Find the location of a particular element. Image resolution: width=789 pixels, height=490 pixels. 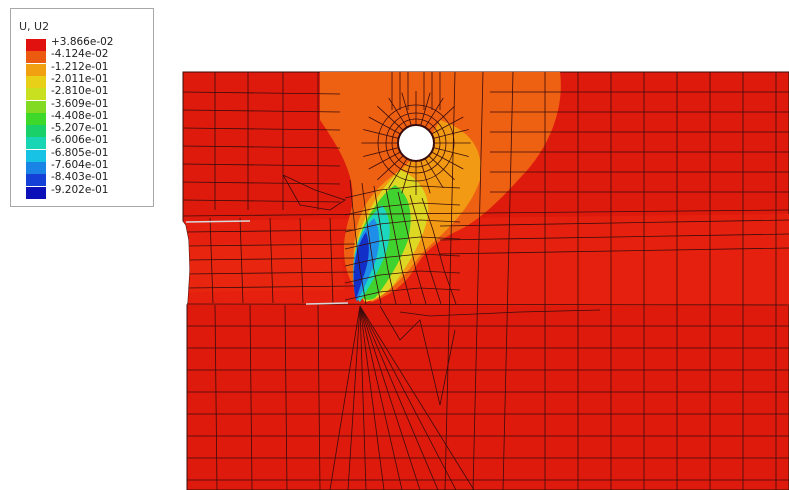

legend-label: -2.810e-01 is located at coordinates (80, 91).